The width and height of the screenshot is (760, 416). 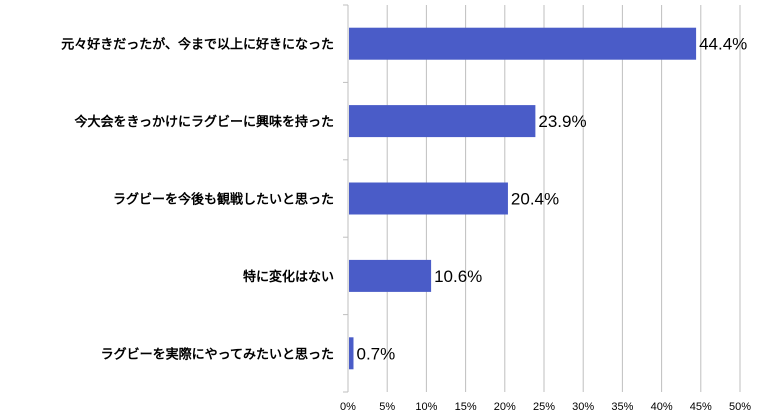 What do you see at coordinates (505, 407) in the screenshot?
I see `x-tick-label: 20%` at bounding box center [505, 407].